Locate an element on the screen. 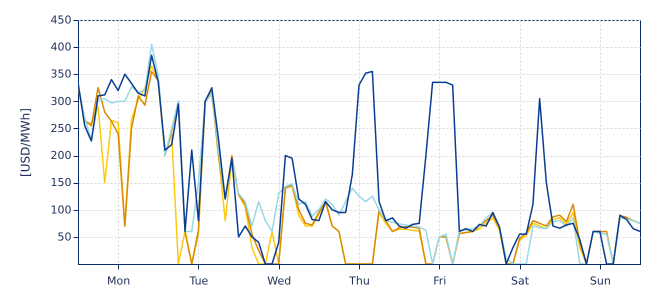 The height and width of the screenshot is (302, 655). x-tick-label: Fri is located at coordinates (439, 281).